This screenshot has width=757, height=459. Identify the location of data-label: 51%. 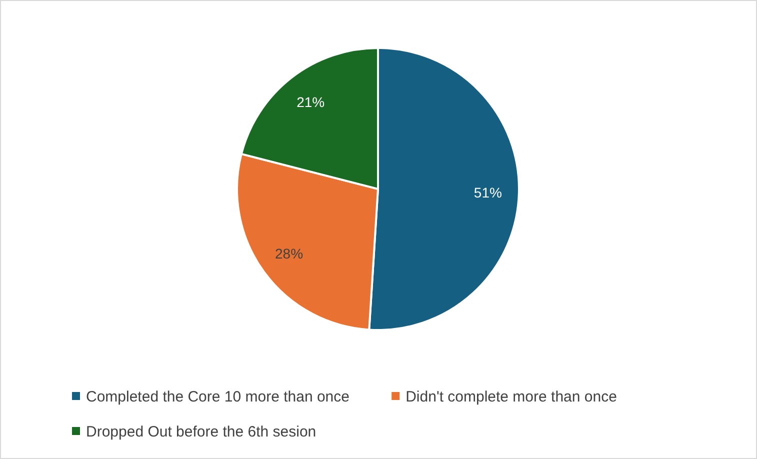
(488, 192).